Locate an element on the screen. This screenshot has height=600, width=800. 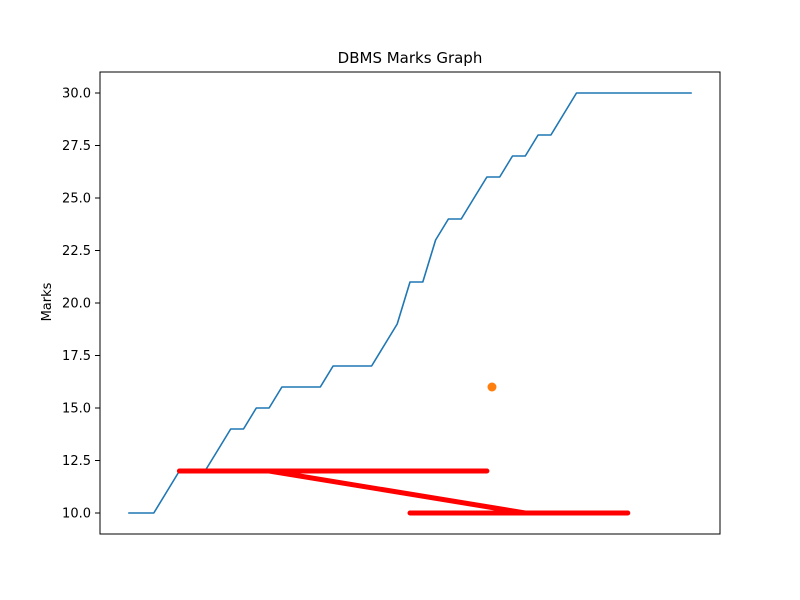
y-tick-label: 27.5 is located at coordinates (76, 146).